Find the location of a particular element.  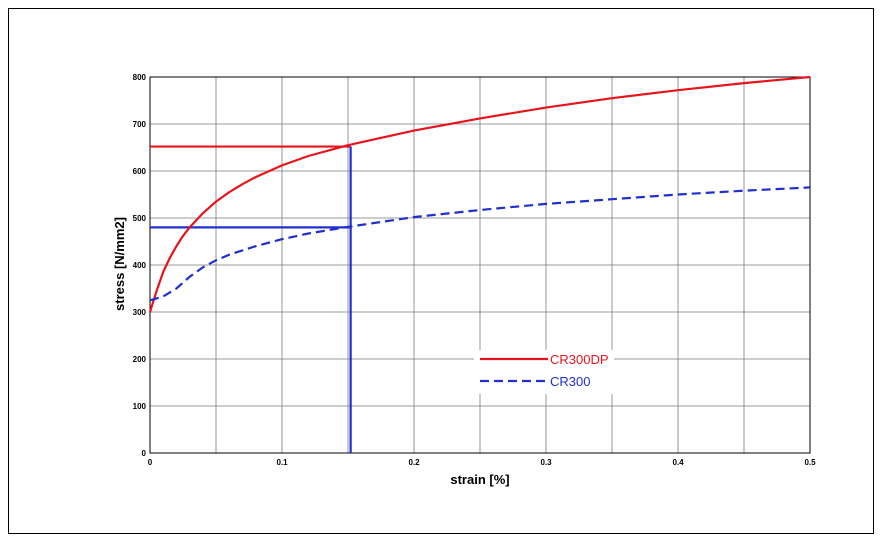

y-axis-title: stress [N/mm2] is located at coordinates (119, 264).